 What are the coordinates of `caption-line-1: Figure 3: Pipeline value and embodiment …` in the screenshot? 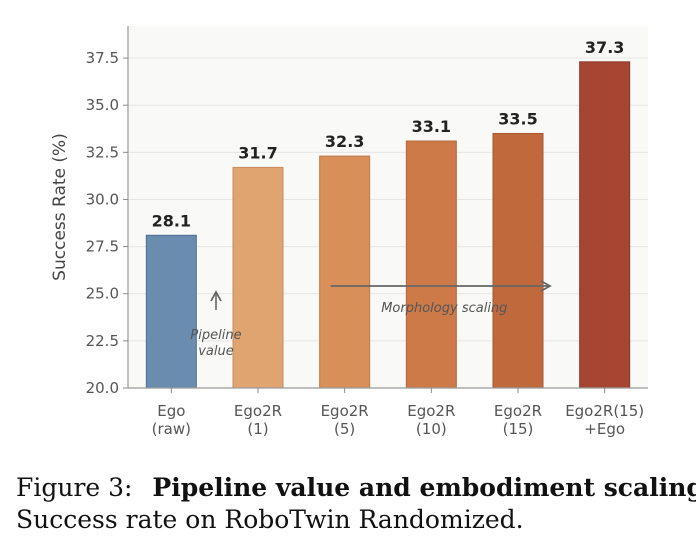 It's located at (356, 488).